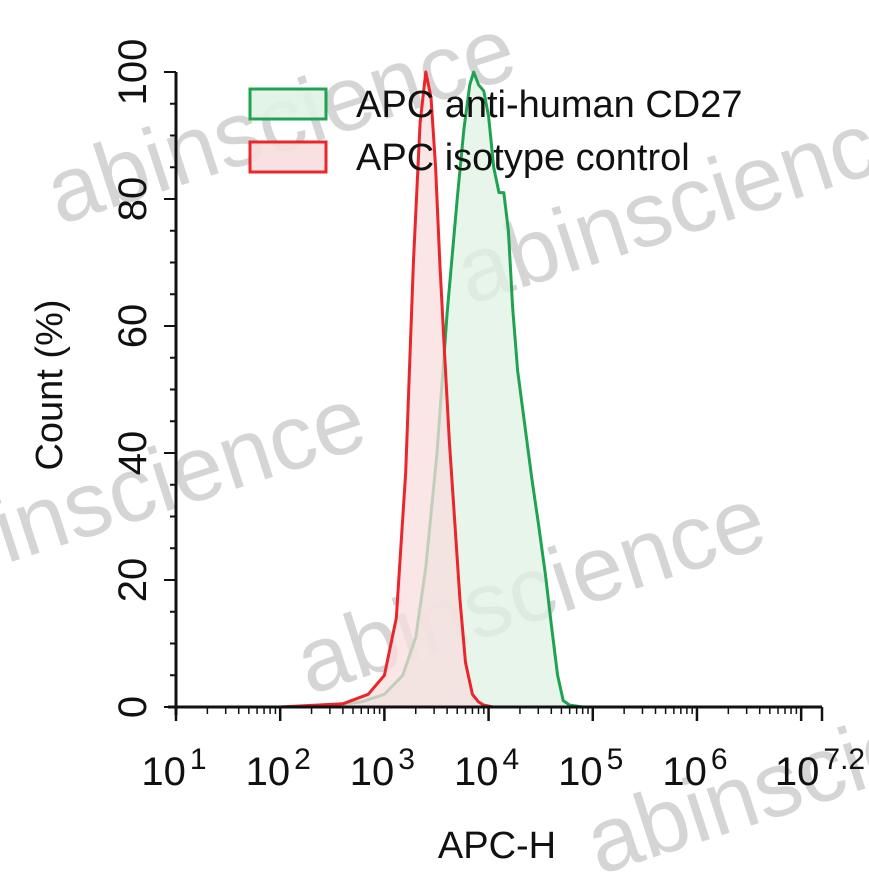  What do you see at coordinates (133, 580) in the screenshot?
I see `y-tick-label: 20` at bounding box center [133, 580].